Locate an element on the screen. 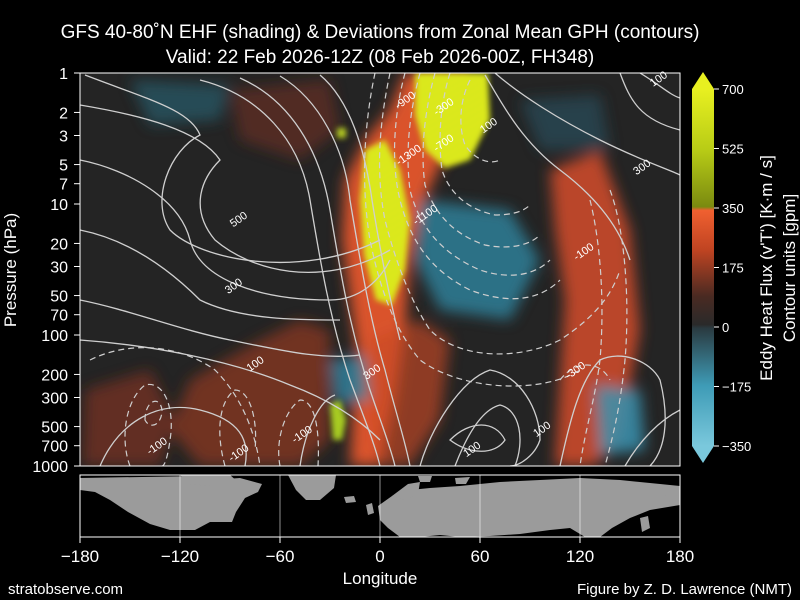 Image resolution: width=800 pixels, height=600 pixels. land-eurasia is located at coordinates (529, 507).